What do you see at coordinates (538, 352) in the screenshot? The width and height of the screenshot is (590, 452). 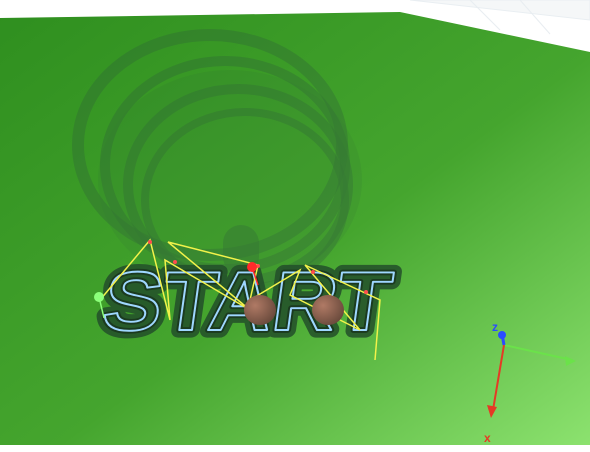 I see `y-axis-line` at bounding box center [538, 352].